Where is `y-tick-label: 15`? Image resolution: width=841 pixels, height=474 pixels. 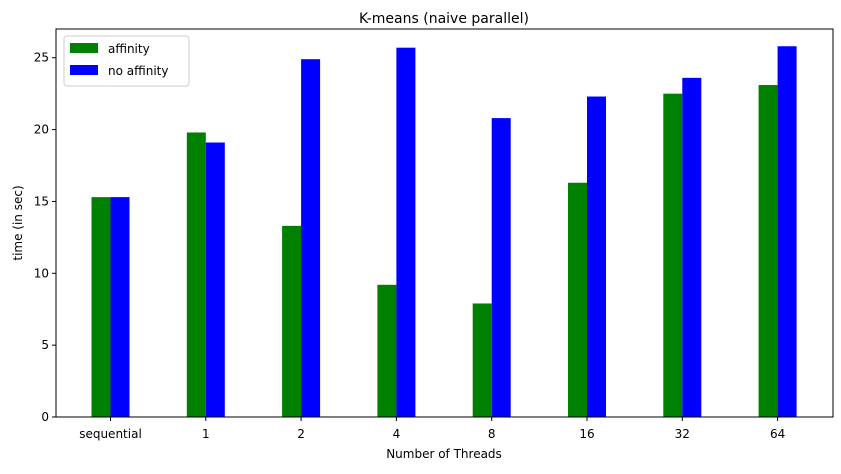
y-tick-label: 15 is located at coordinates (41, 201).